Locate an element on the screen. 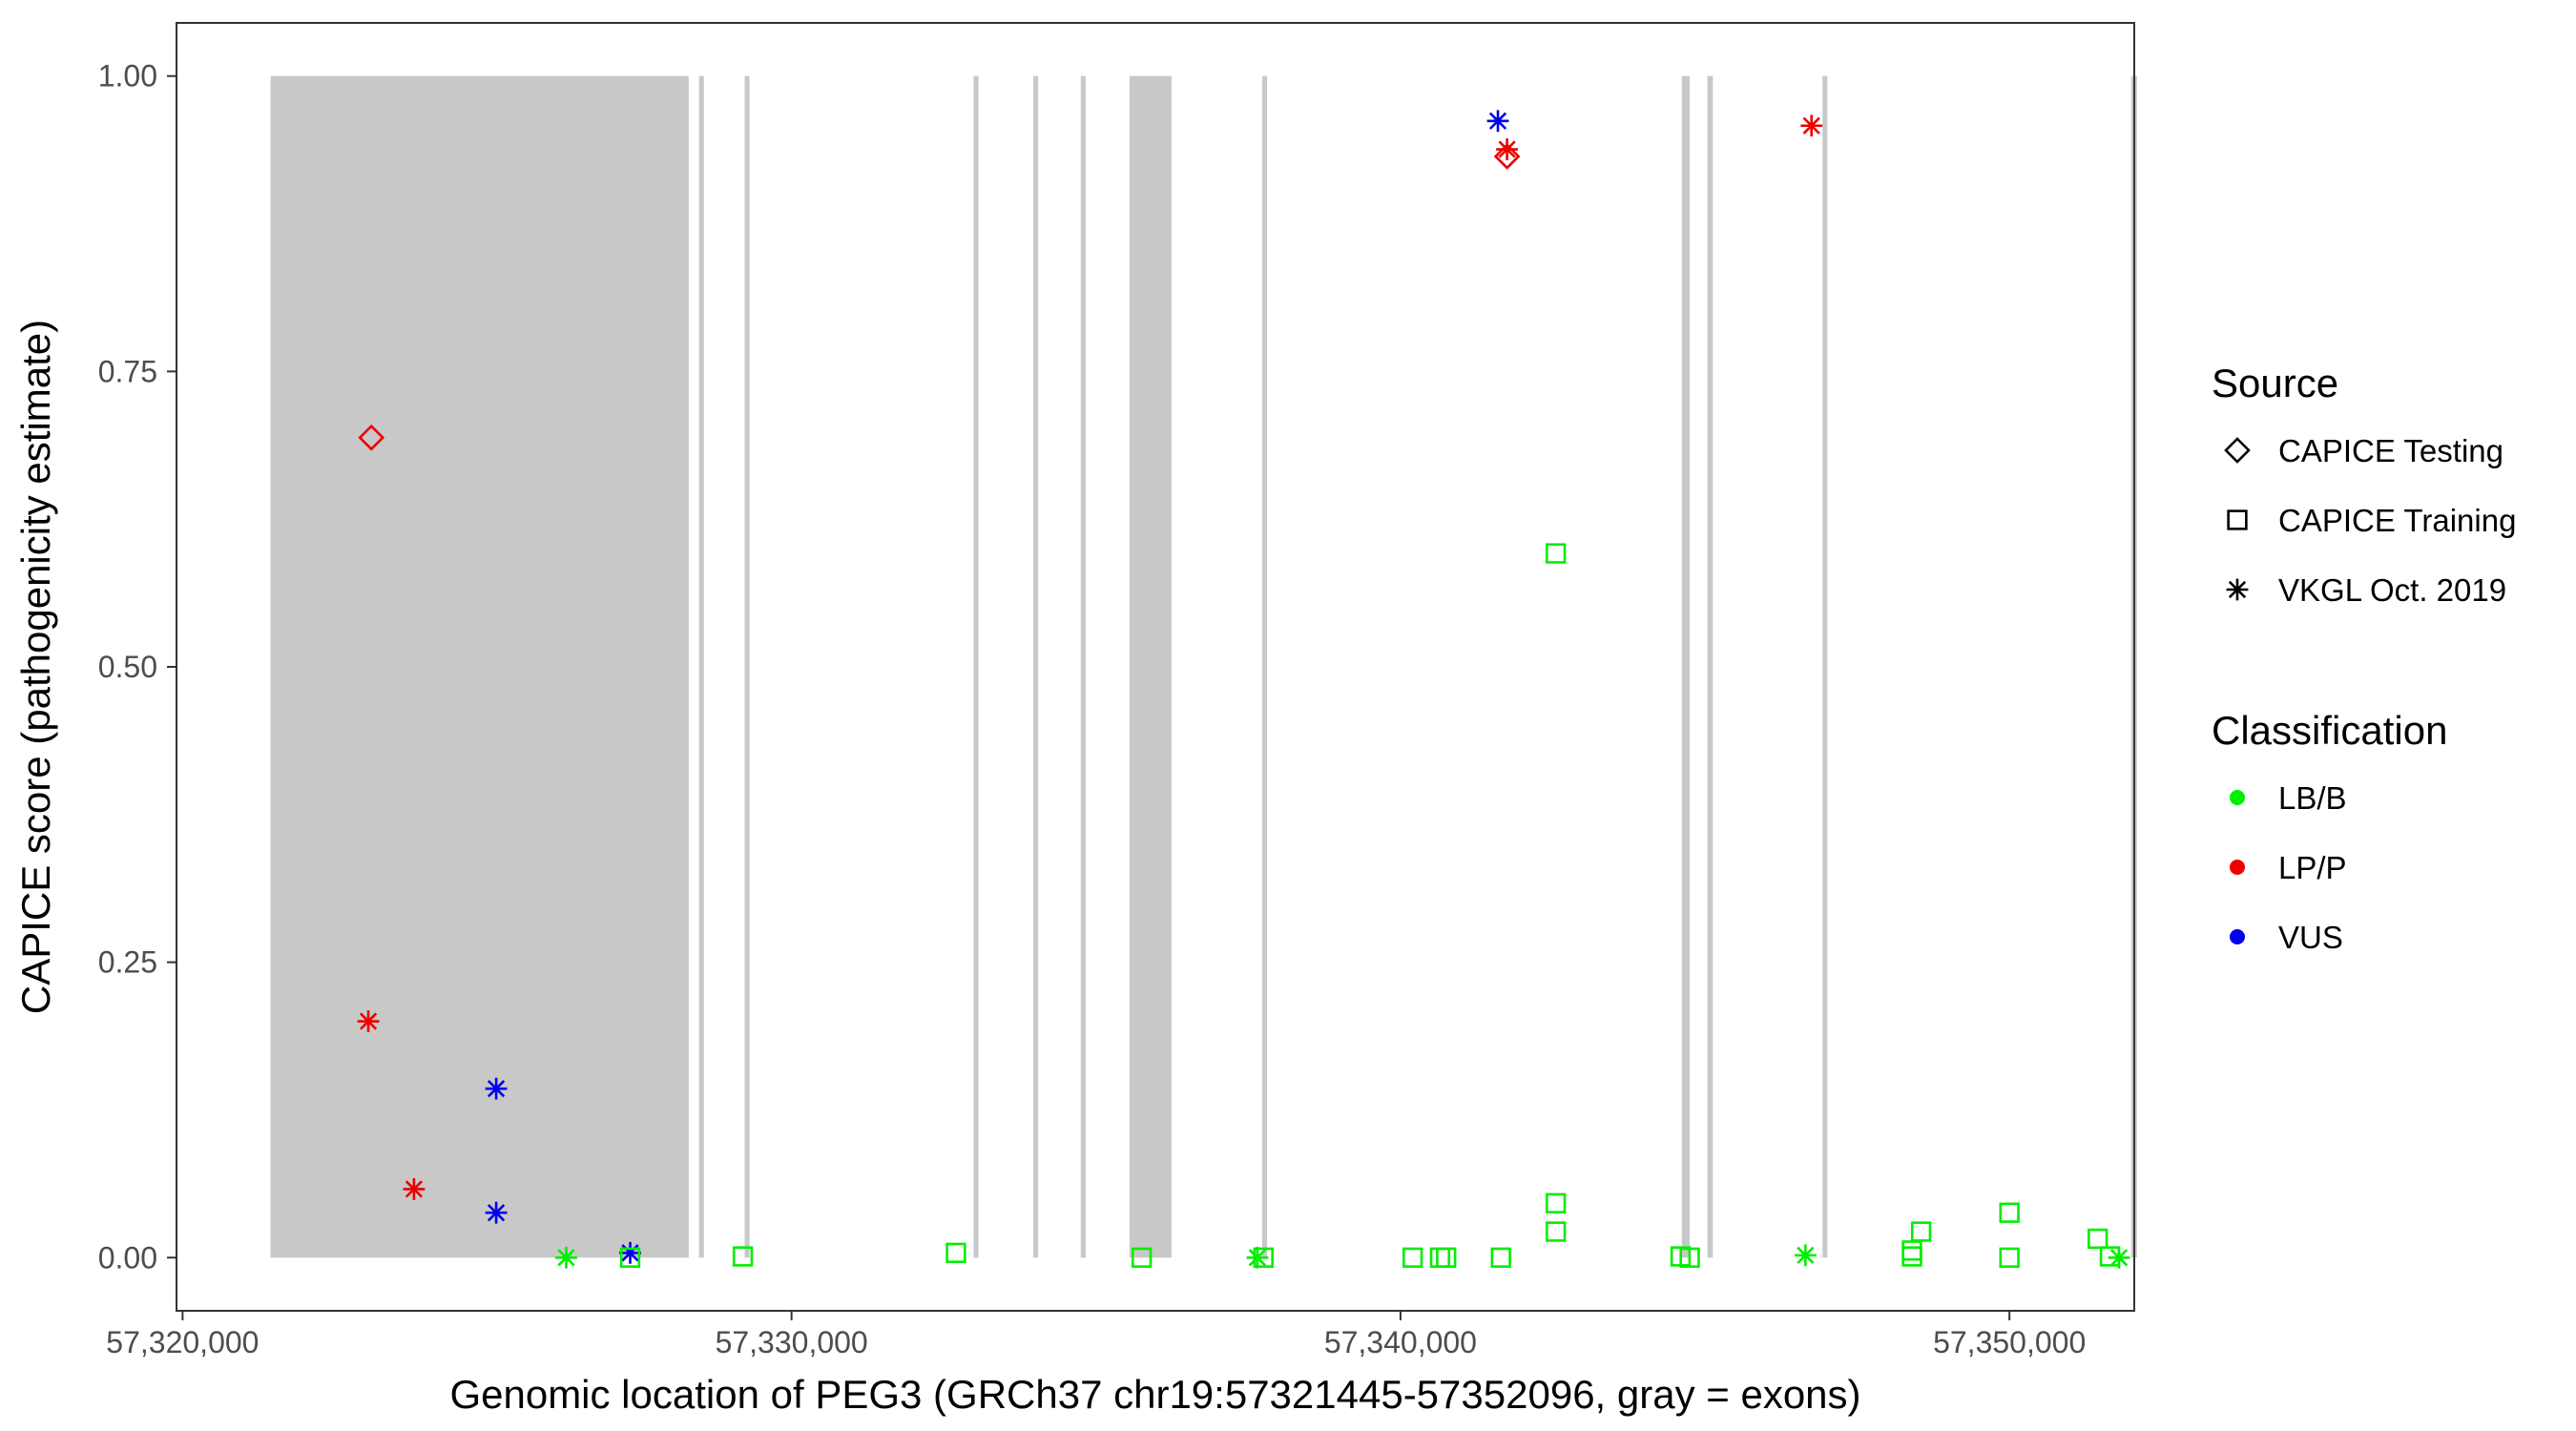 The image size is (2576, 1431). legend-key-asterisk is located at coordinates (2237, 590).